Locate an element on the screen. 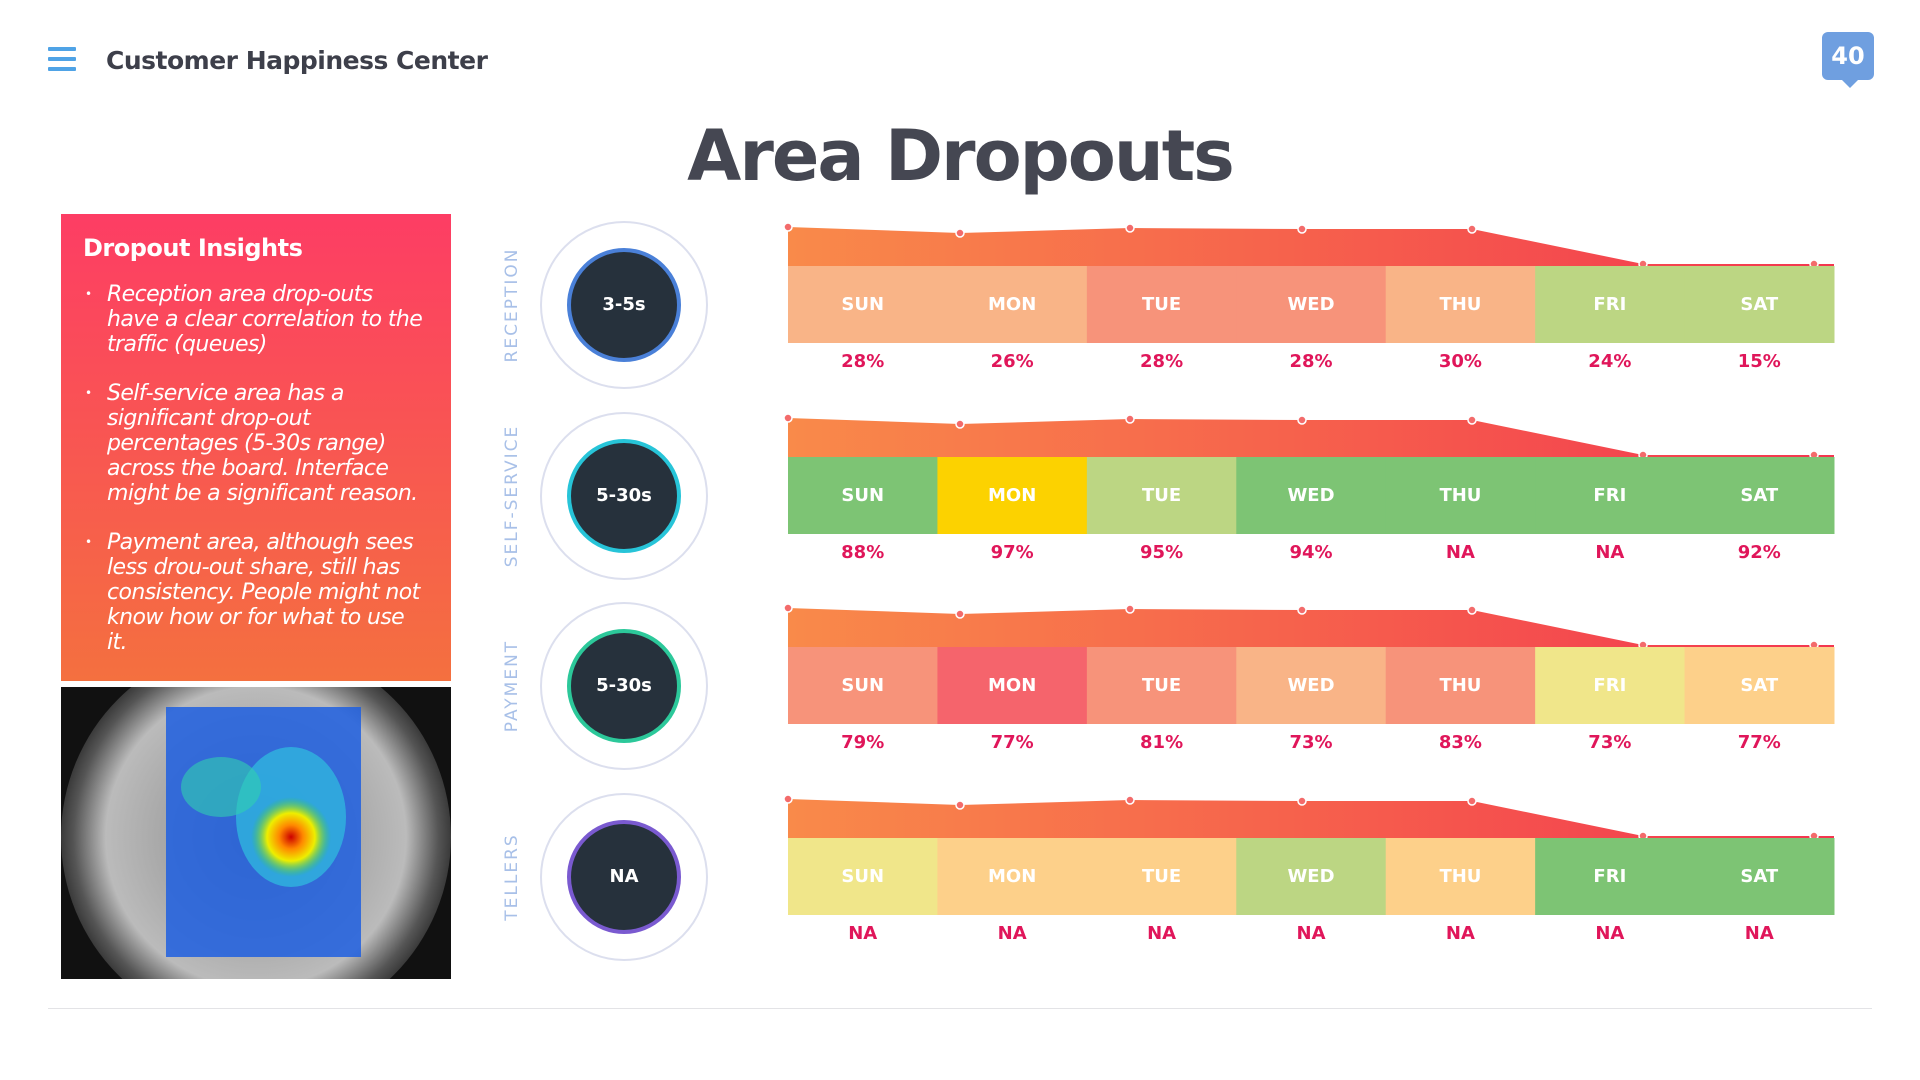 Image resolution: width=1920 pixels, height=1080 pixels. dropout-value: 81% is located at coordinates (1161, 742).